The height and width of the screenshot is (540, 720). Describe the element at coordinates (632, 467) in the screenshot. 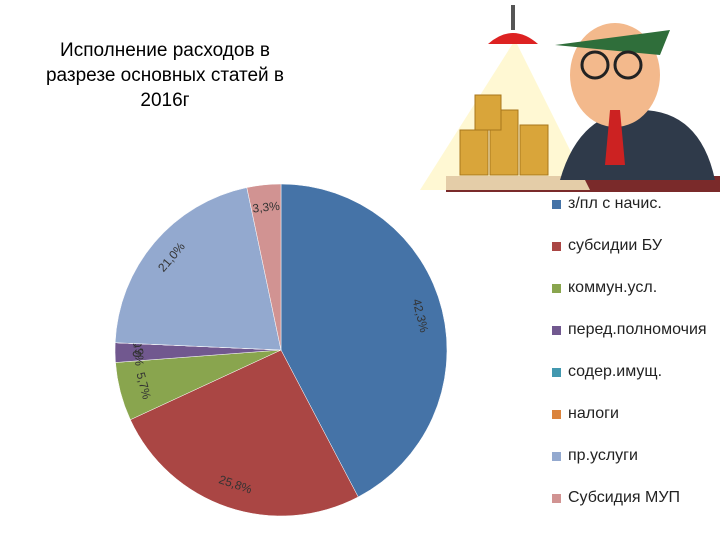

I see `legend-item: пр.услуги` at that location.